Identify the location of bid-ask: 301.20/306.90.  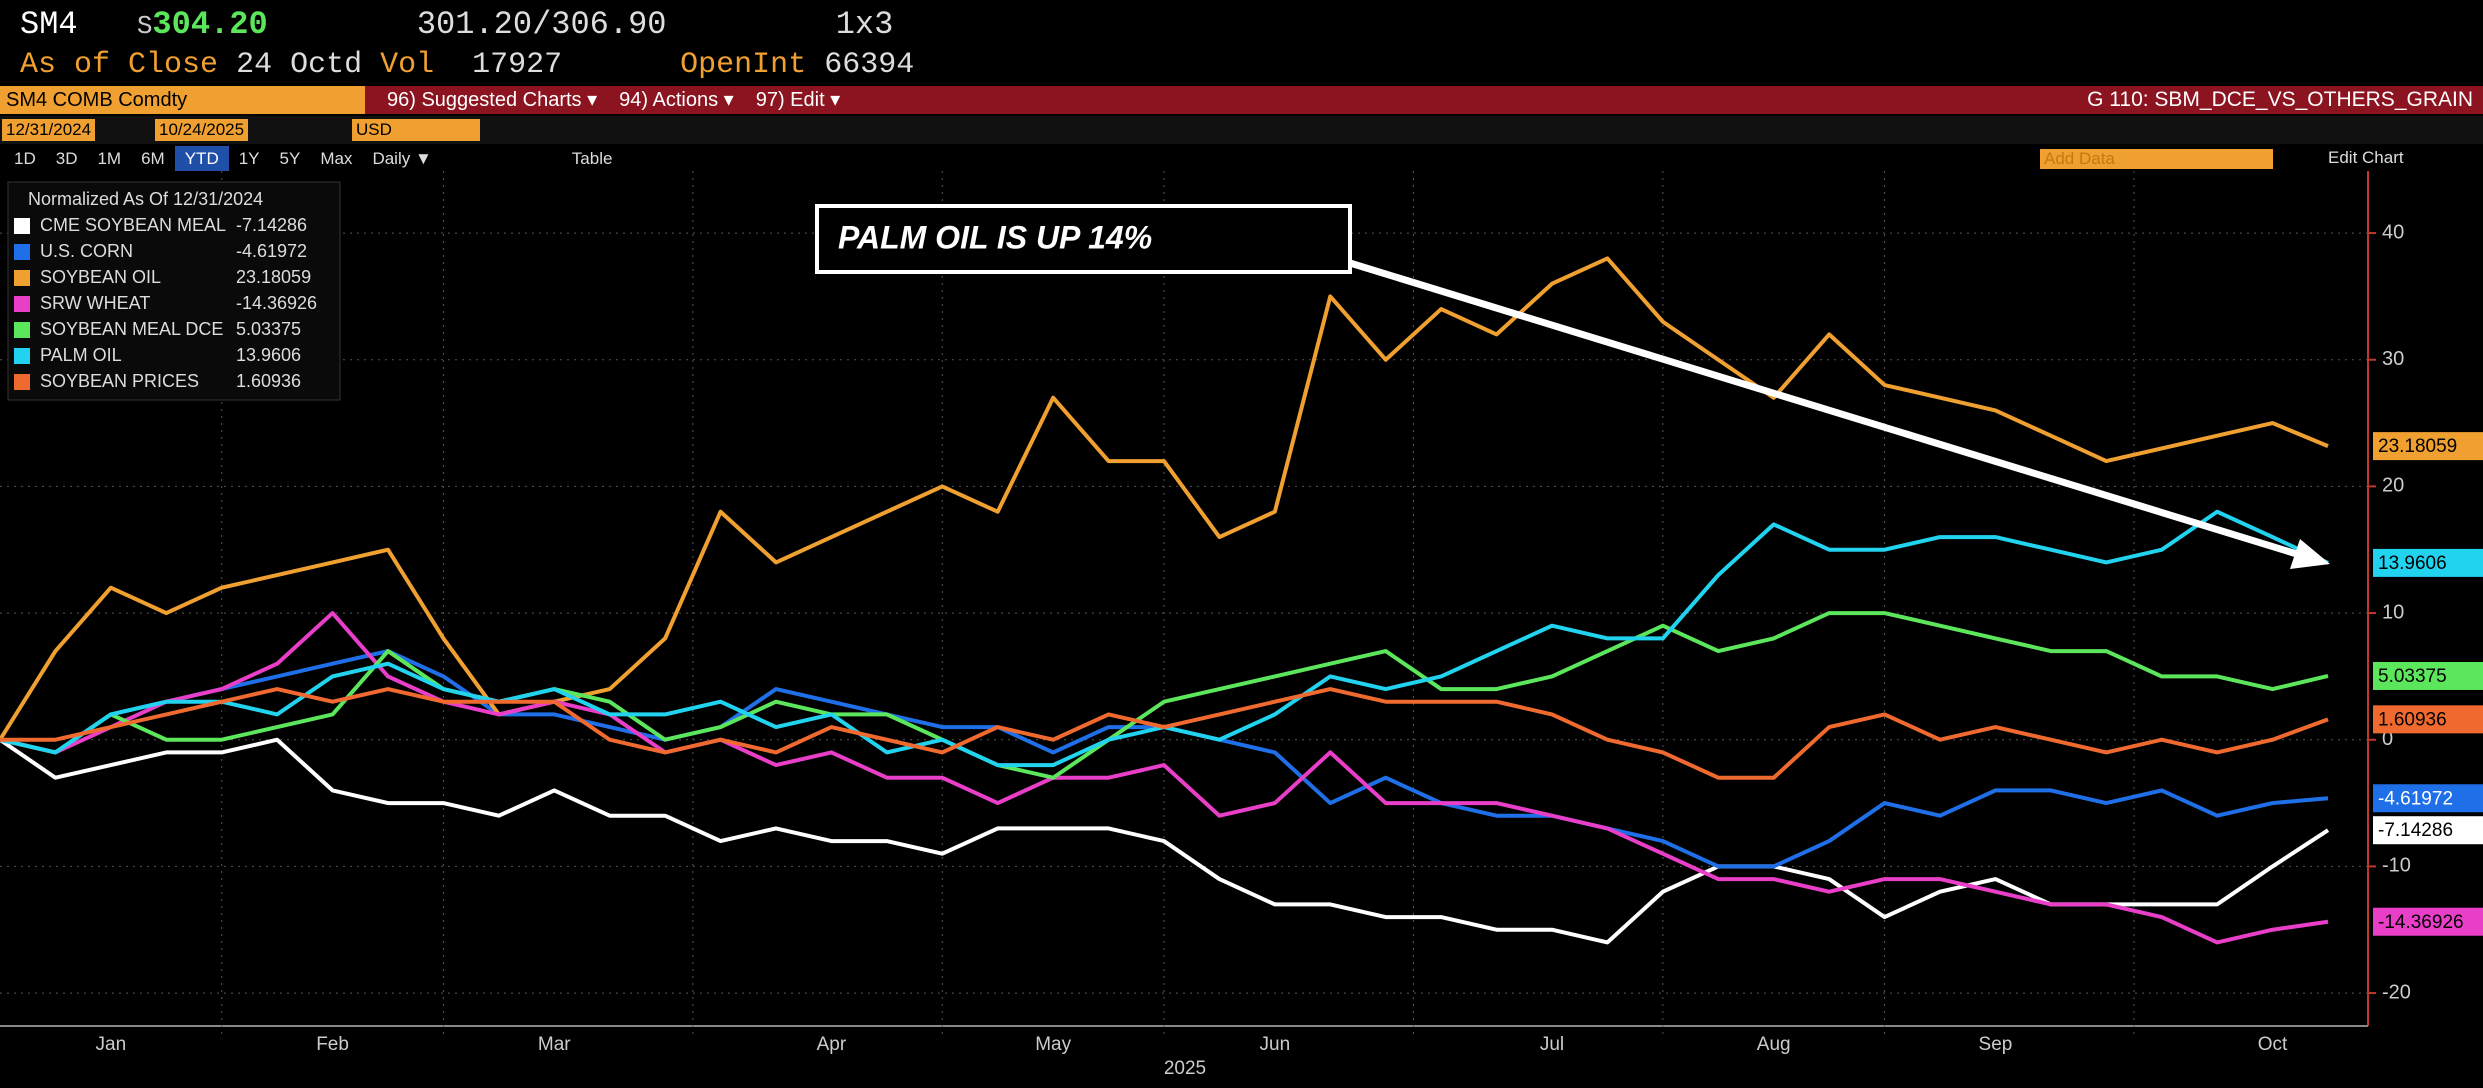
(541, 24).